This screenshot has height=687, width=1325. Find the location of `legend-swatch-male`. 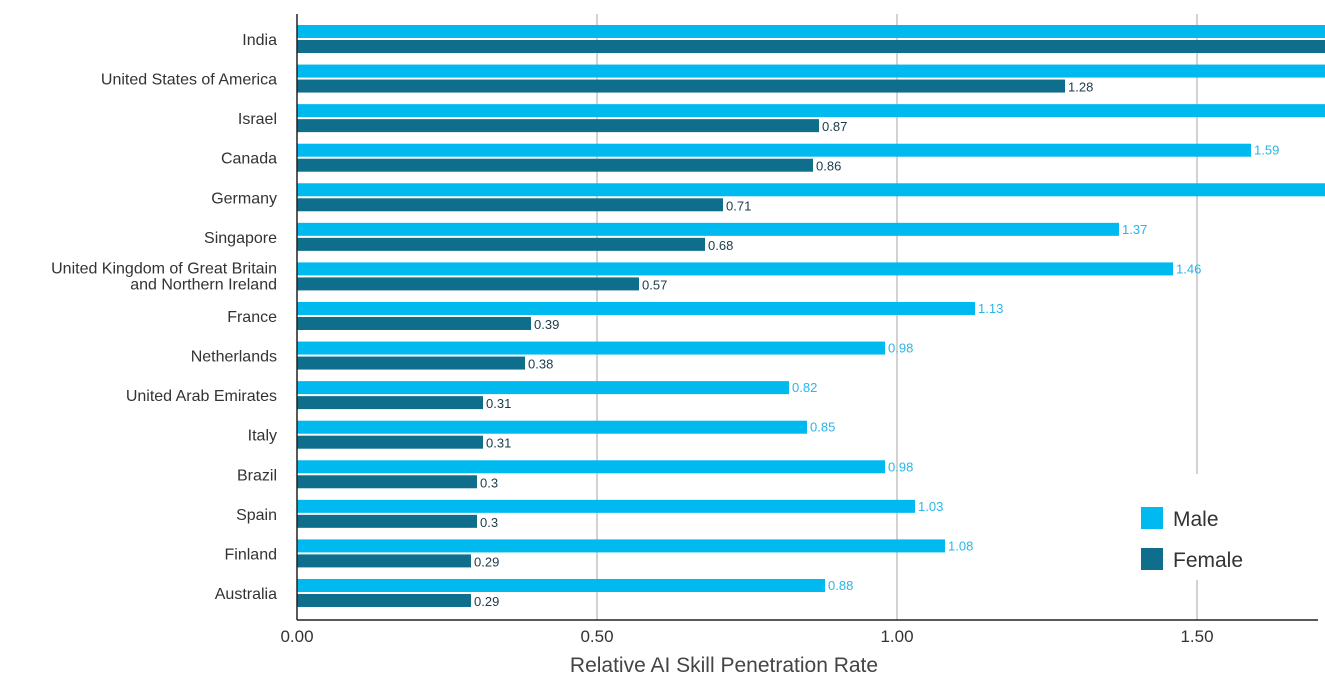

legend-swatch-male is located at coordinates (1152, 518).